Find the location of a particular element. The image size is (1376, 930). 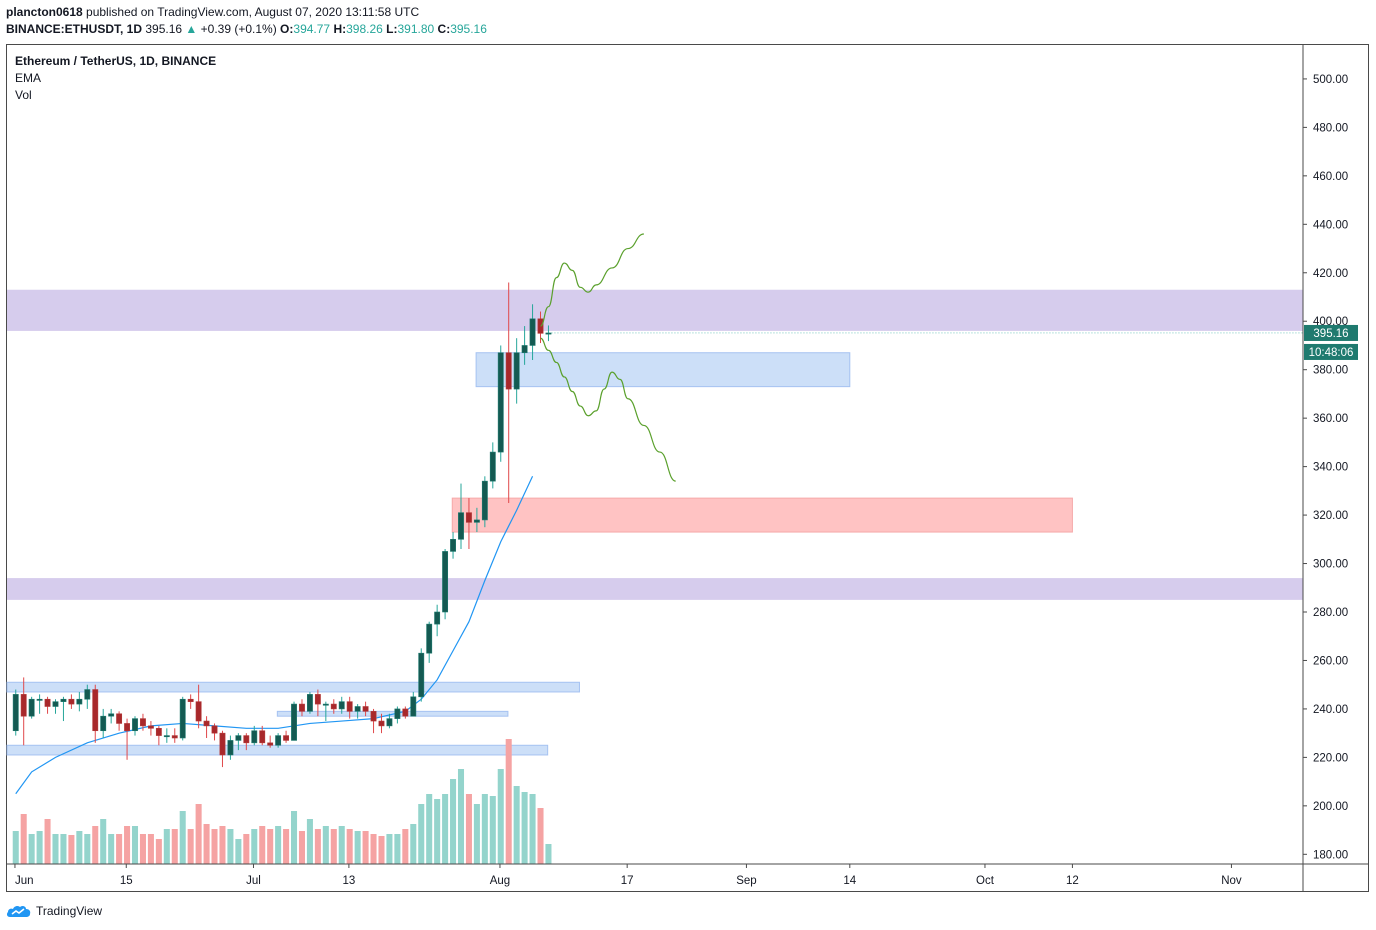

open-label: O: is located at coordinates (287, 29).